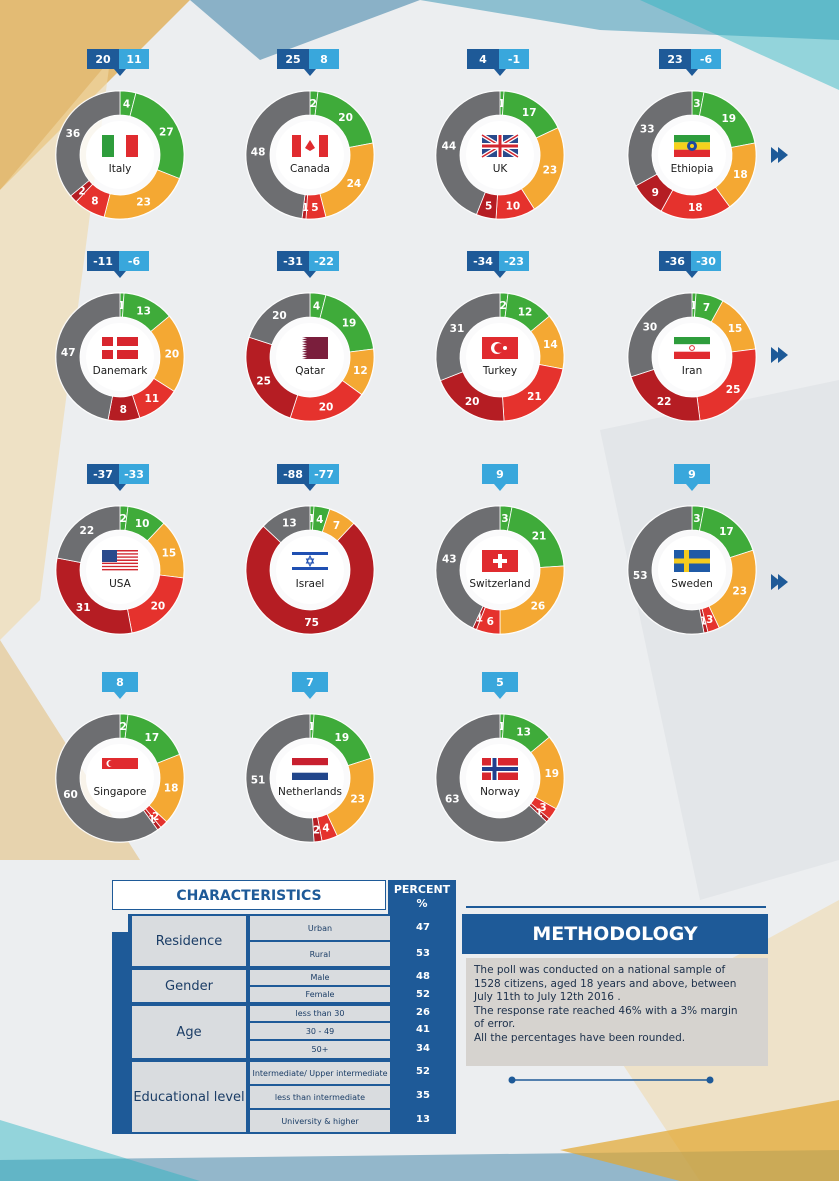 The image size is (839, 1181). I want to click on row-label: Rural, so click(320, 954).